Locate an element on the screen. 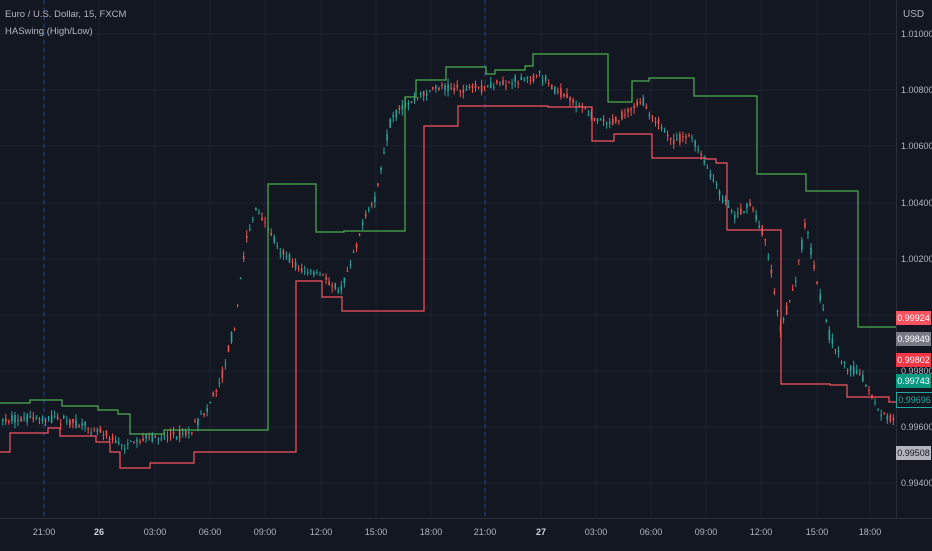 The image size is (932, 551). indicator-title: HASwing (High/Low) is located at coordinates (49, 31).